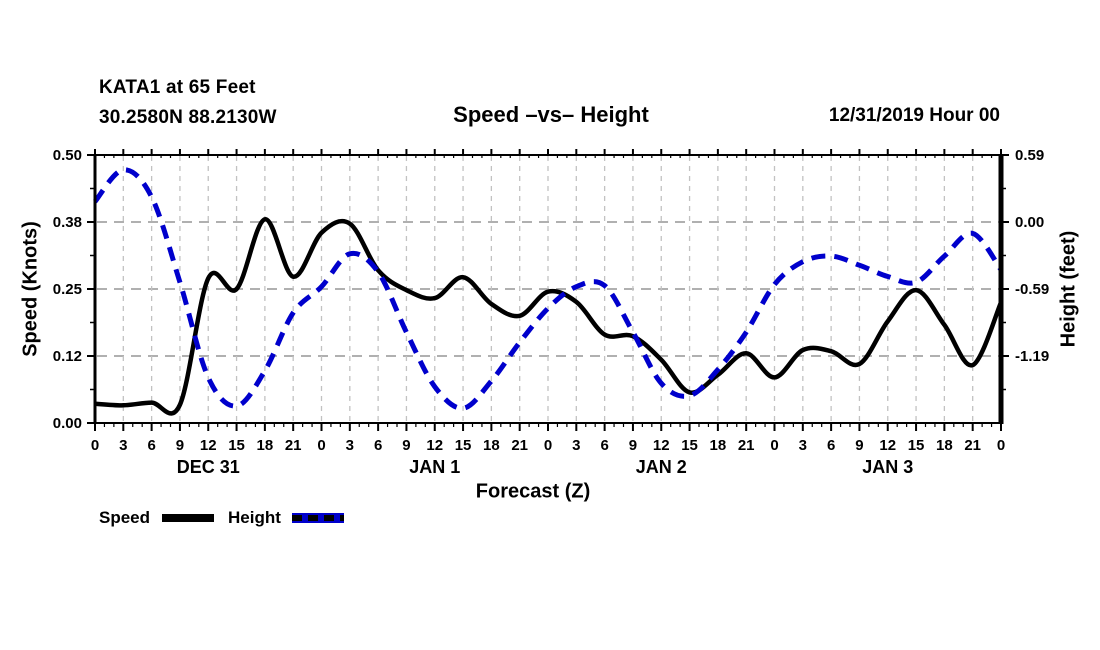 The image size is (1100, 650). Describe the element at coordinates (434, 467) in the screenshot. I see `day-label: JAN 1` at that location.